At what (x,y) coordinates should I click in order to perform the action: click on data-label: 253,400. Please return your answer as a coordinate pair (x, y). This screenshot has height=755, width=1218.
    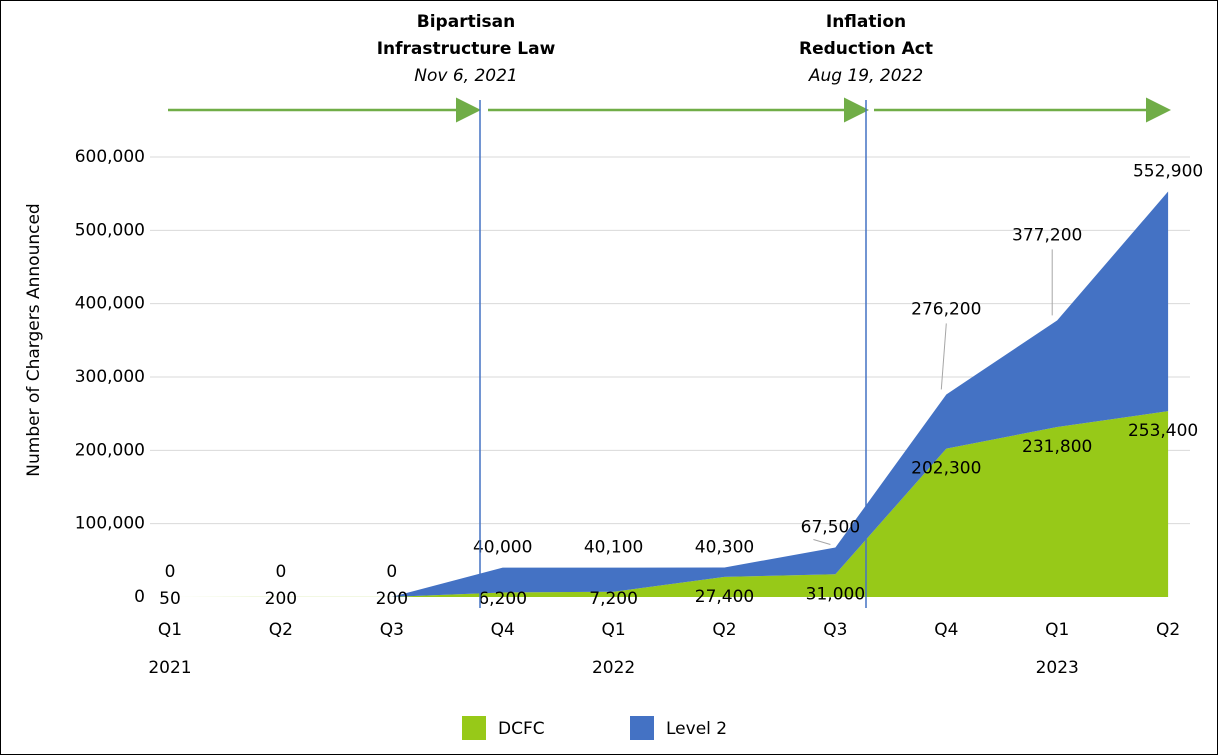
    Looking at the image, I should click on (1163, 431).